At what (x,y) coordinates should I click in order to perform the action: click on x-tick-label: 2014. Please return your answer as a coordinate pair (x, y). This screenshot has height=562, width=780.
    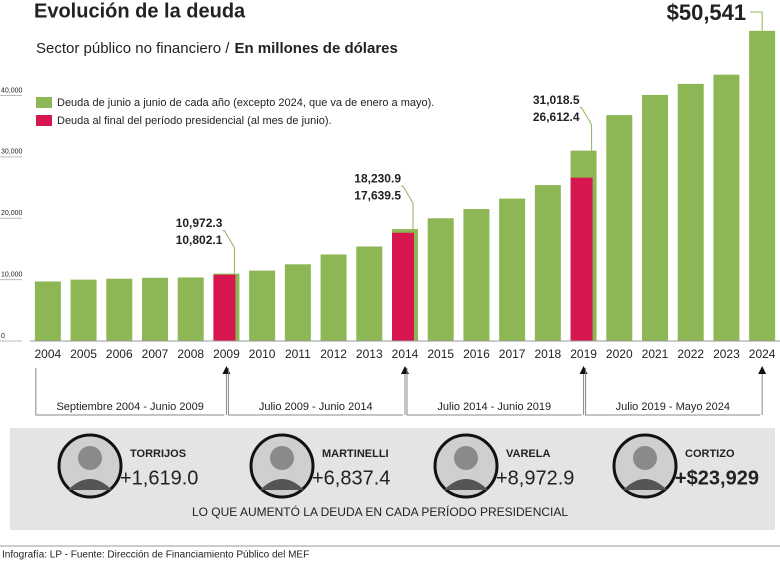
    Looking at the image, I should click on (405, 354).